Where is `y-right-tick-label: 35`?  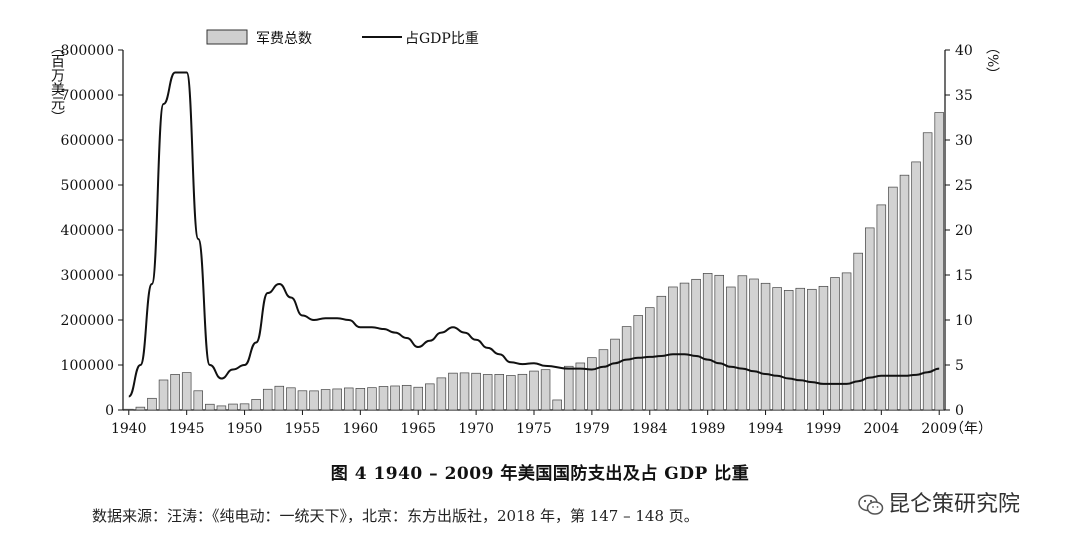 y-right-tick-label: 35 is located at coordinates (964, 96).